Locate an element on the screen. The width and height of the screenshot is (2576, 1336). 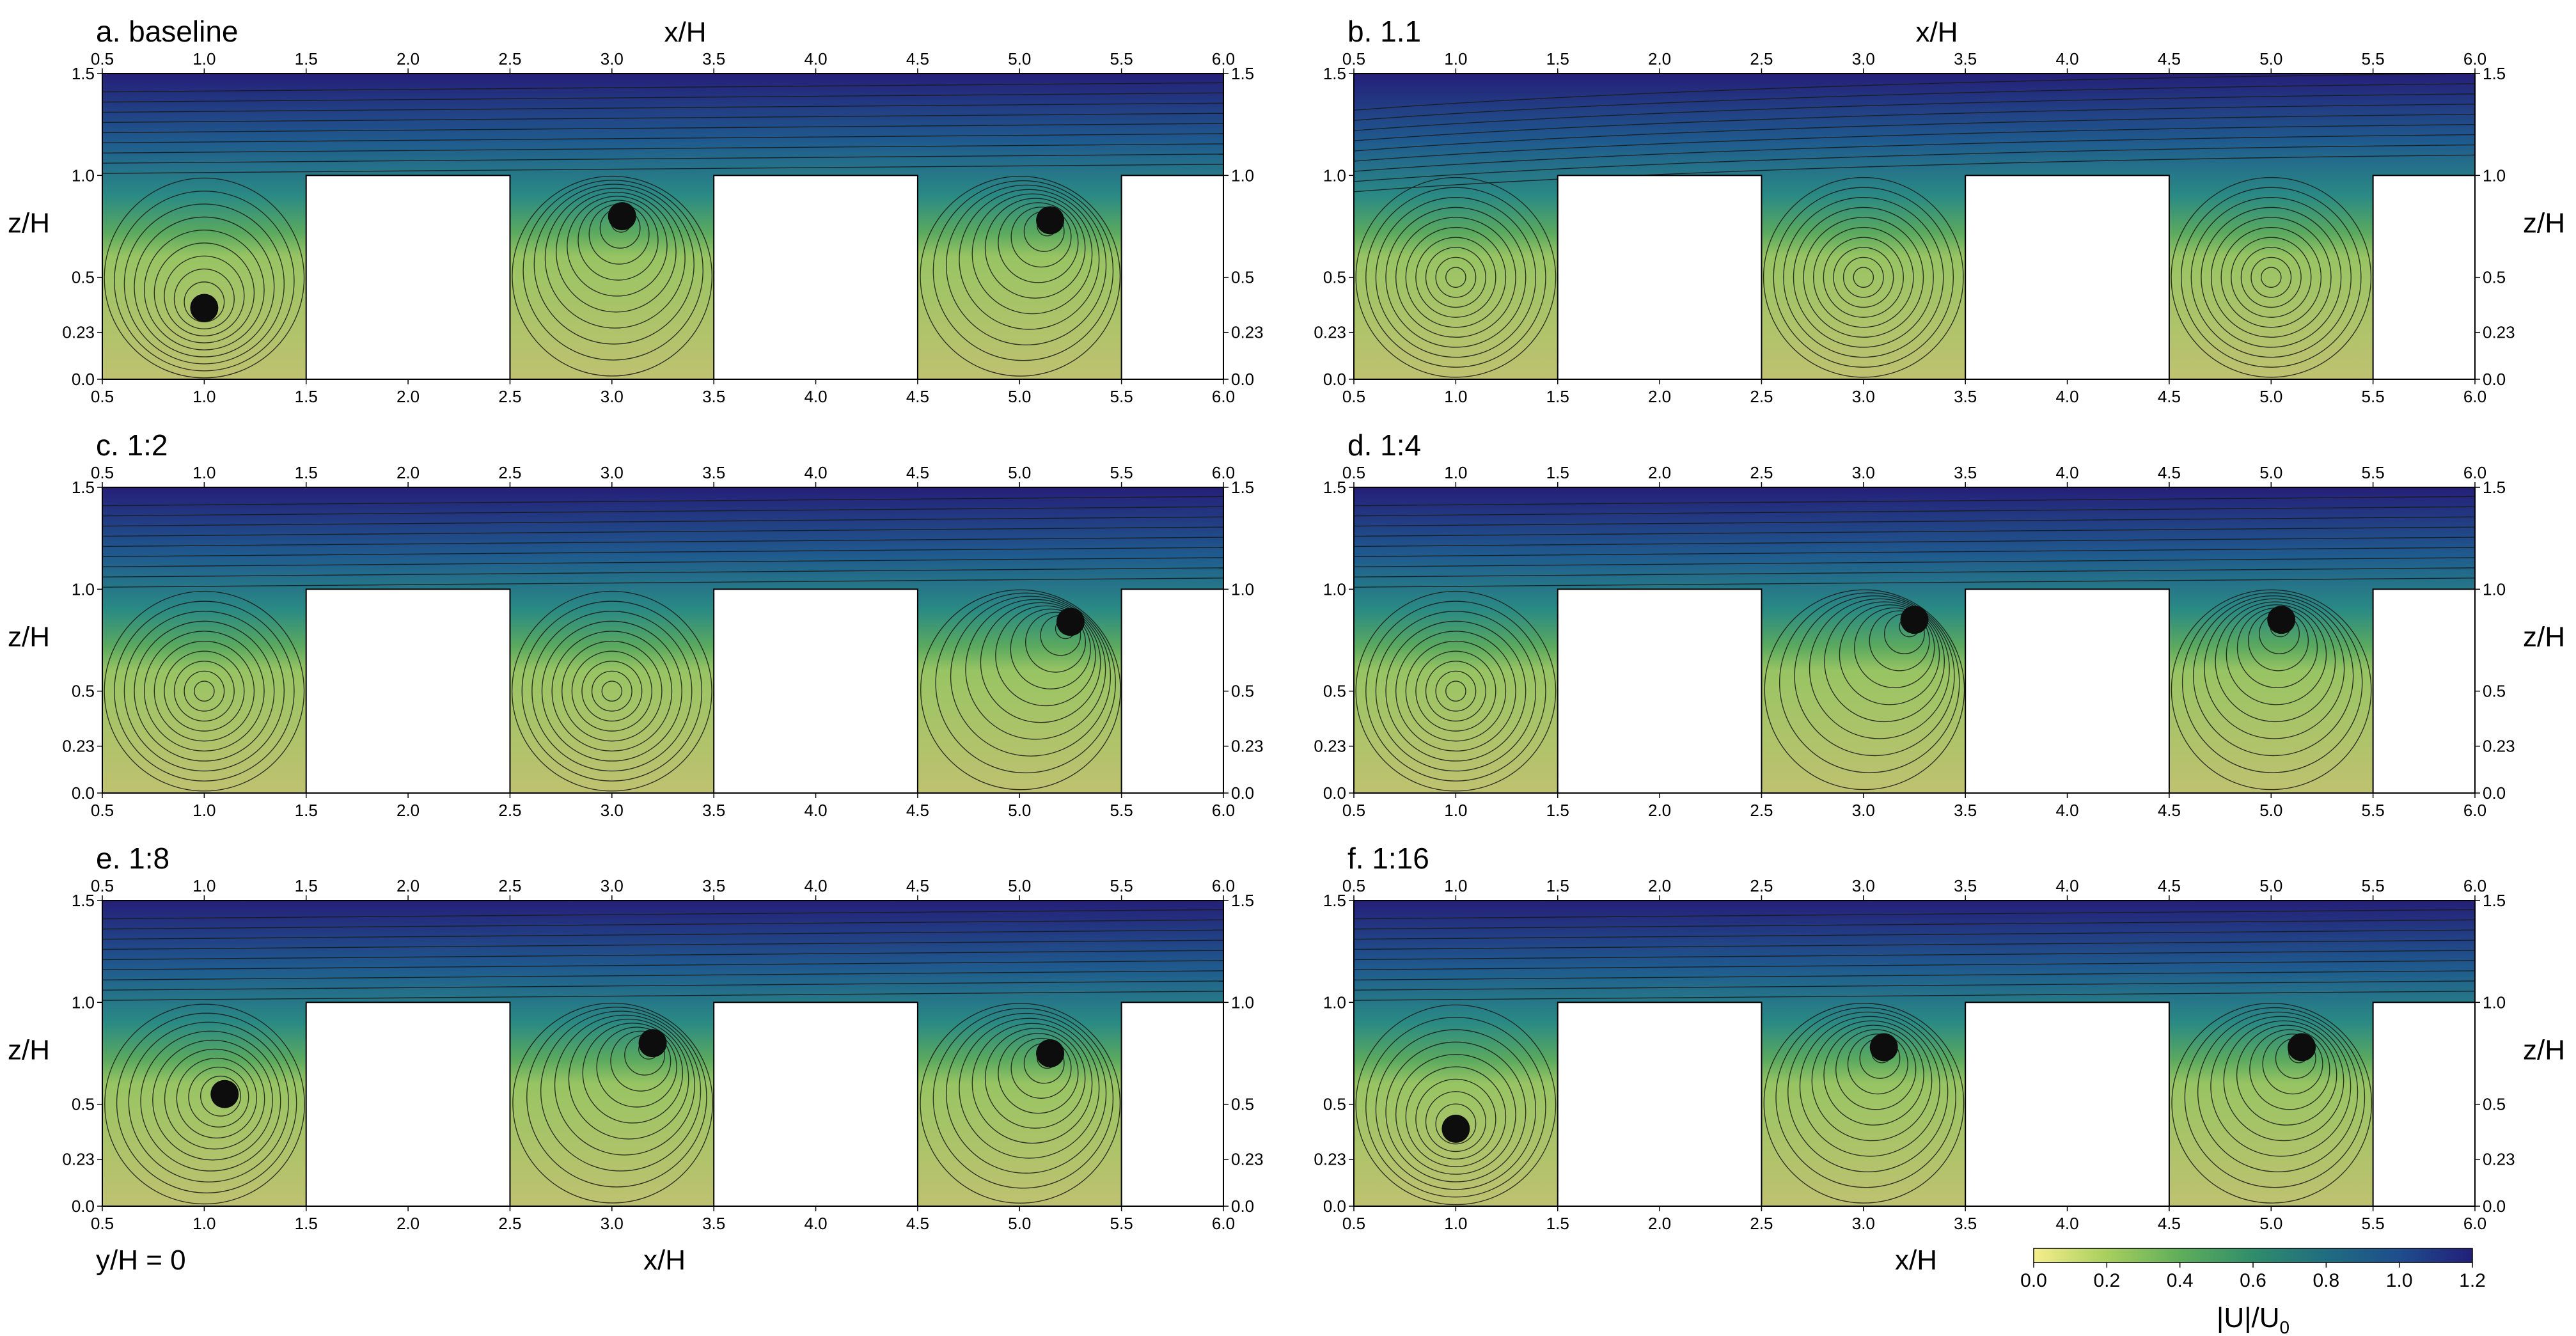
panel-title: d. 1:4 is located at coordinates (1384, 445).